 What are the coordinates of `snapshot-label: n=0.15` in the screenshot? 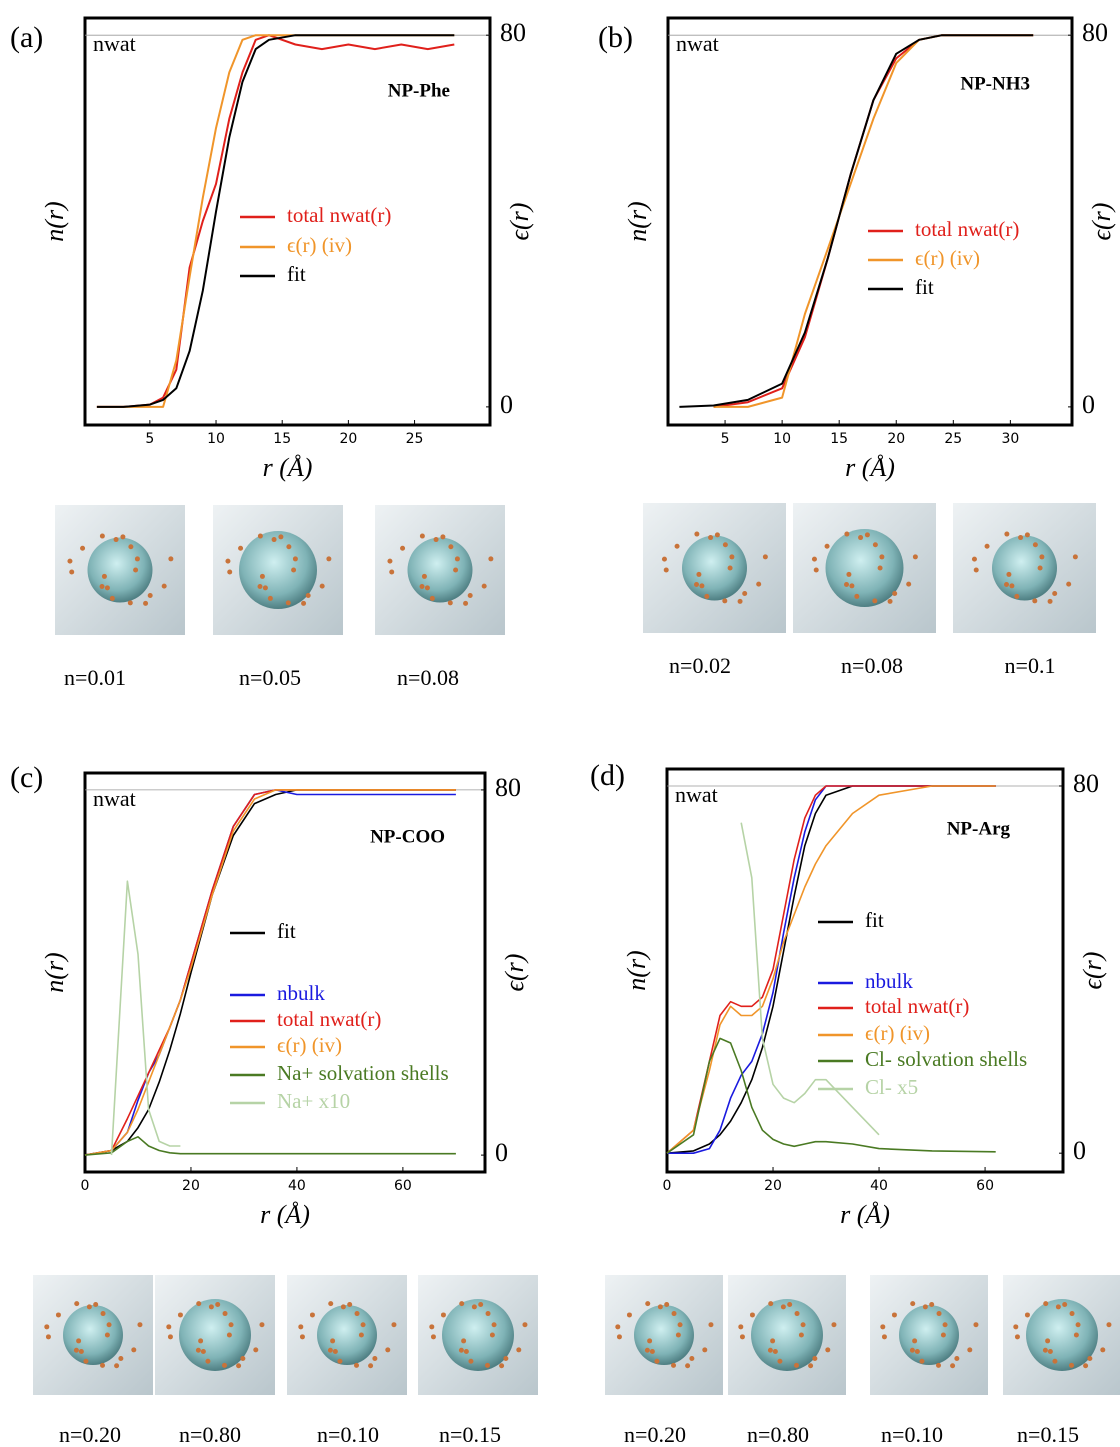 It's located at (1048, 1434).